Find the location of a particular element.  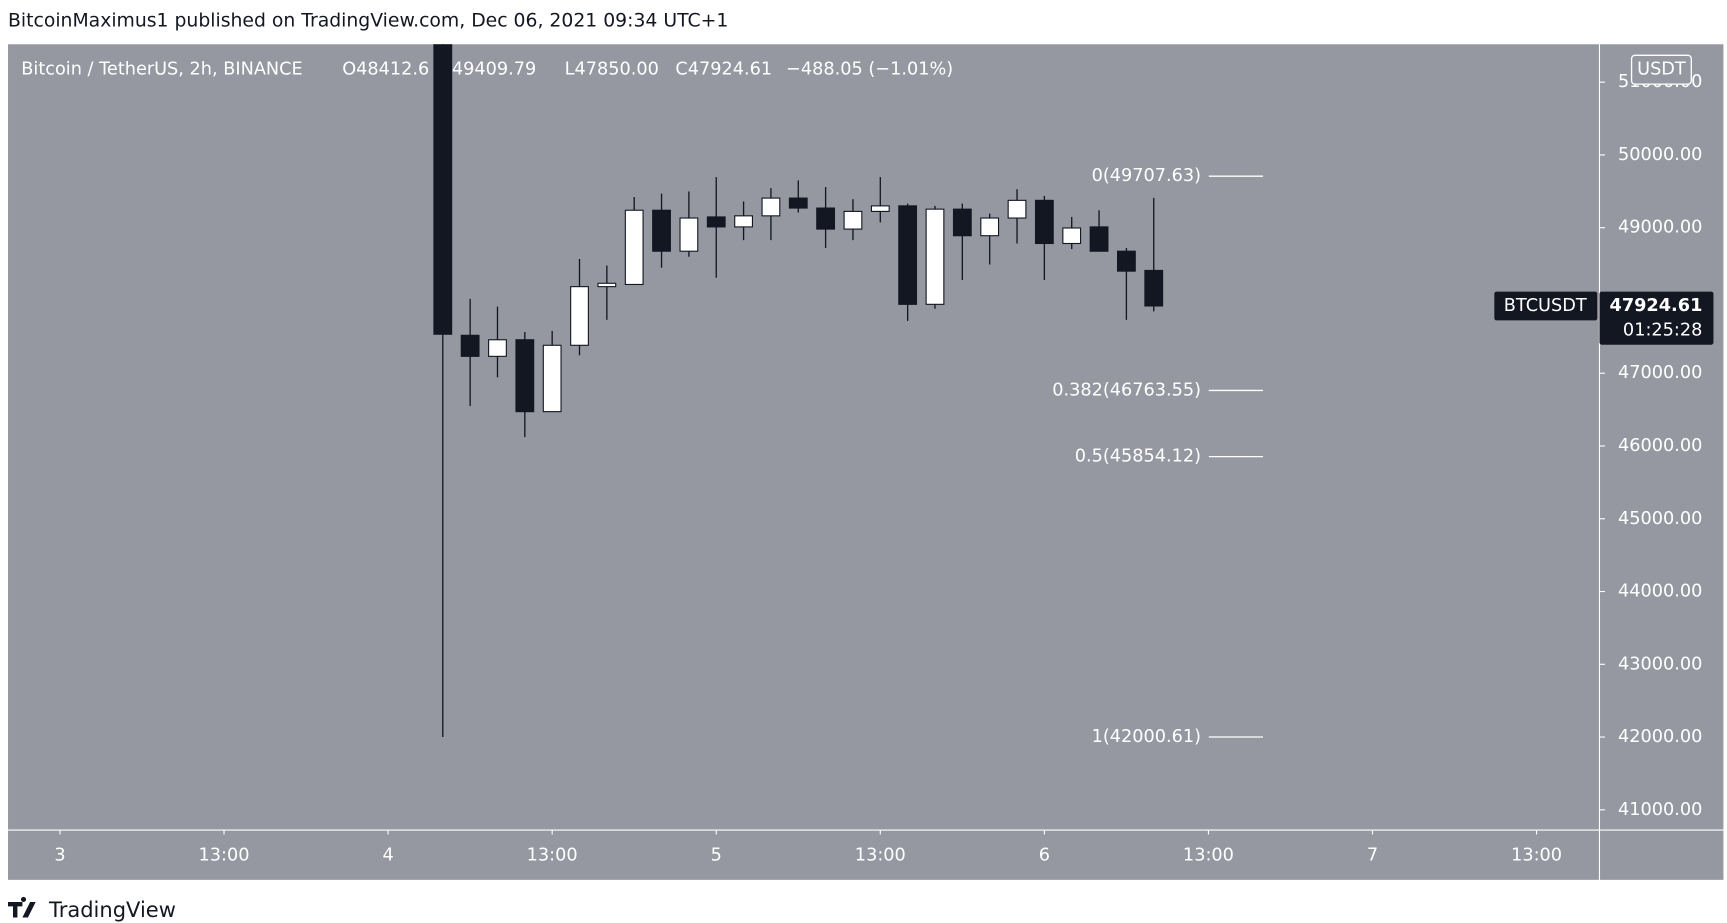

legend-value: C47924.61 is located at coordinates (723, 70).